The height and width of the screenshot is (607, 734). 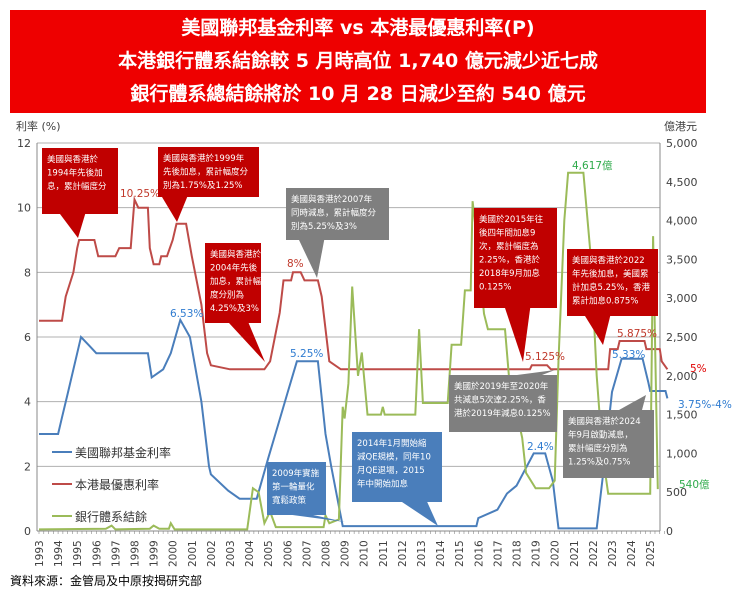 I want to click on callout-text: 年9月啟動減息，, so click(x=600, y=435).